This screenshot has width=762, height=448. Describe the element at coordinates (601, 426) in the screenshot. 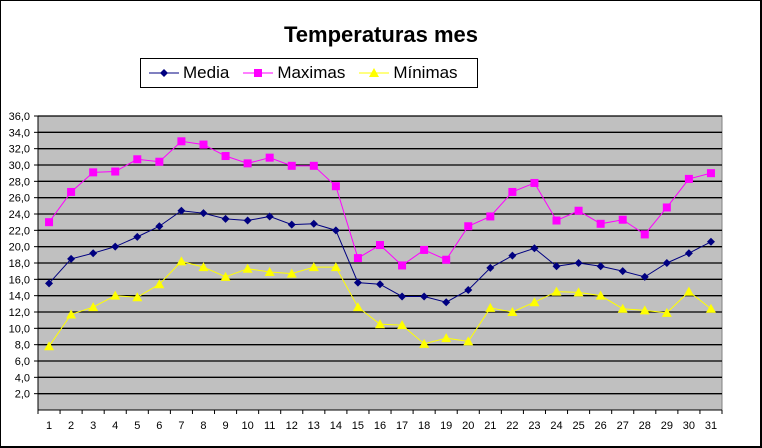

I see `x-tick-label: 26` at that location.